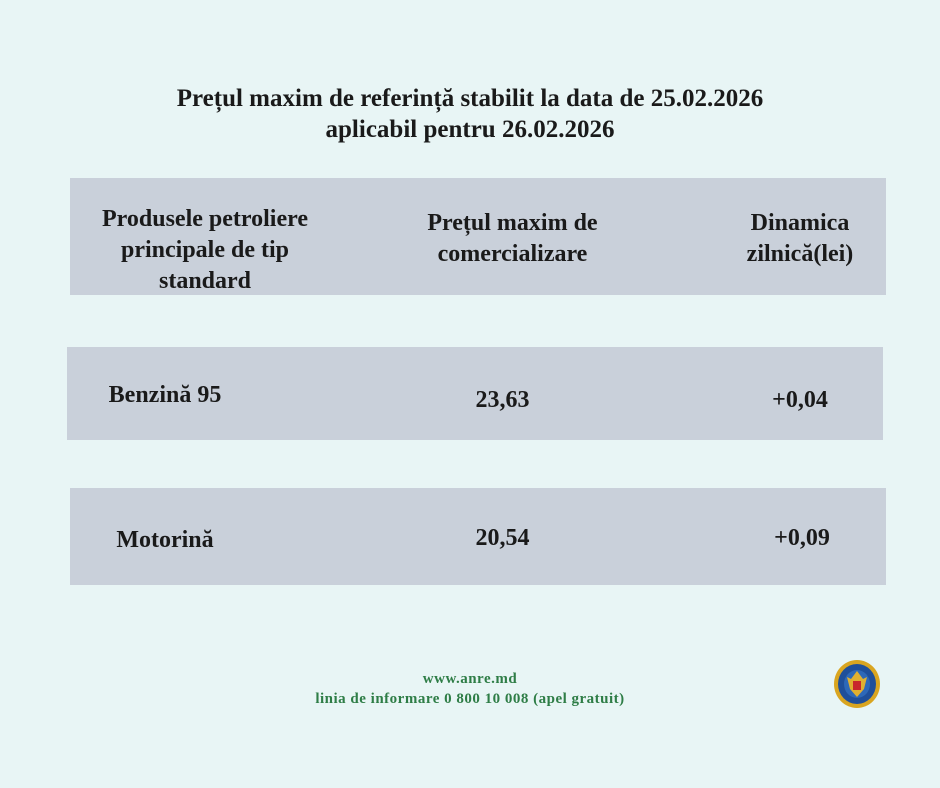 The height and width of the screenshot is (788, 940). What do you see at coordinates (502, 538) in the screenshot?
I see `row-price: 20,54` at bounding box center [502, 538].